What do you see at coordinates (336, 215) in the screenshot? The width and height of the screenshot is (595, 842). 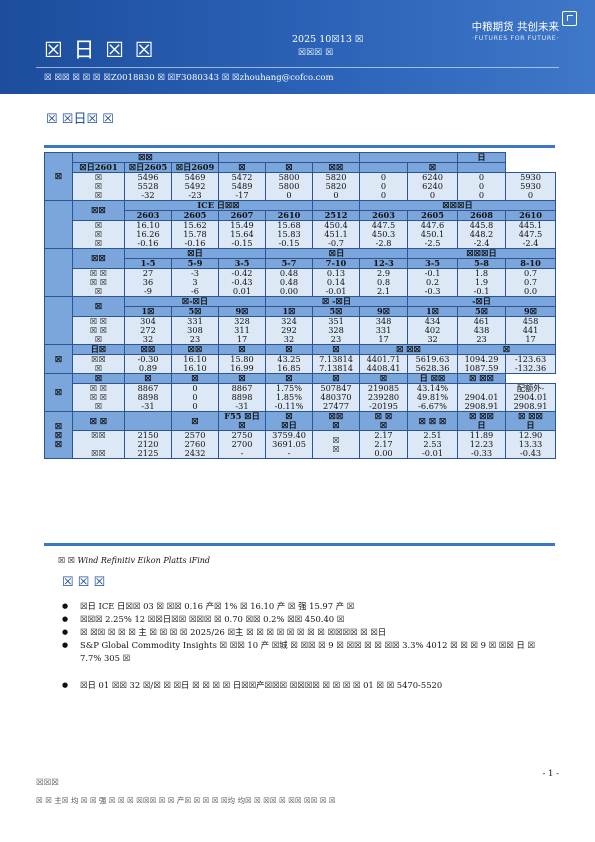 I see `table-header-cell: 2512` at bounding box center [336, 215].